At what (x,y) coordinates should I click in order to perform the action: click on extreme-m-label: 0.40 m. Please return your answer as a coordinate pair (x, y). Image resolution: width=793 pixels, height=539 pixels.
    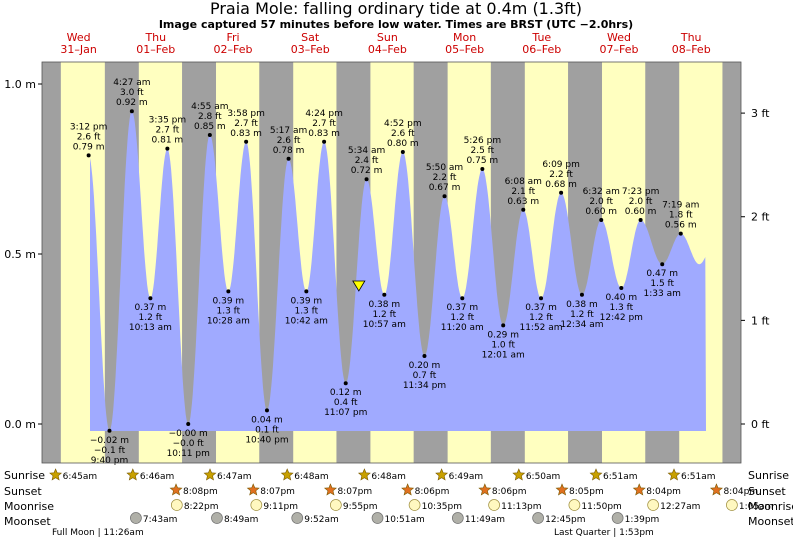
    Looking at the image, I should click on (621, 298).